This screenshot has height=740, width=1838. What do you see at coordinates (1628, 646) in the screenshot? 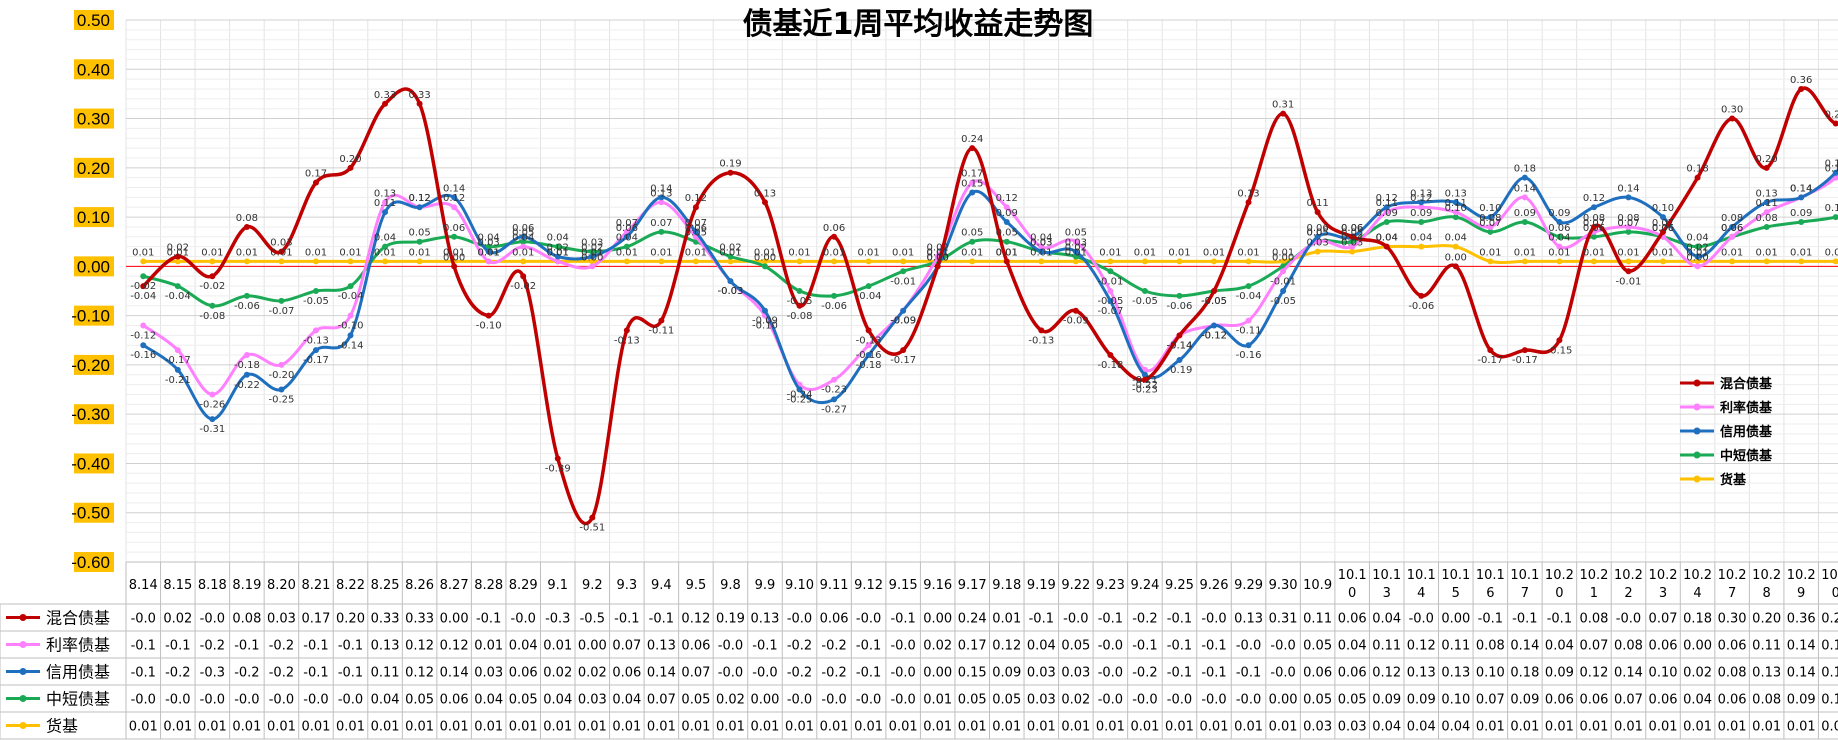
I see `table-cell: 0.08` at bounding box center [1628, 646].